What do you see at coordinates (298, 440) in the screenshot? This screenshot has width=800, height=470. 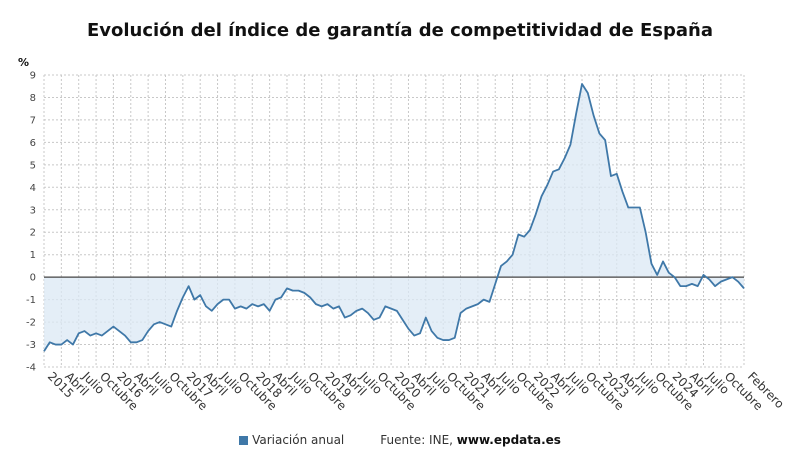 I see `legend-label: Variación anual` at bounding box center [298, 440].